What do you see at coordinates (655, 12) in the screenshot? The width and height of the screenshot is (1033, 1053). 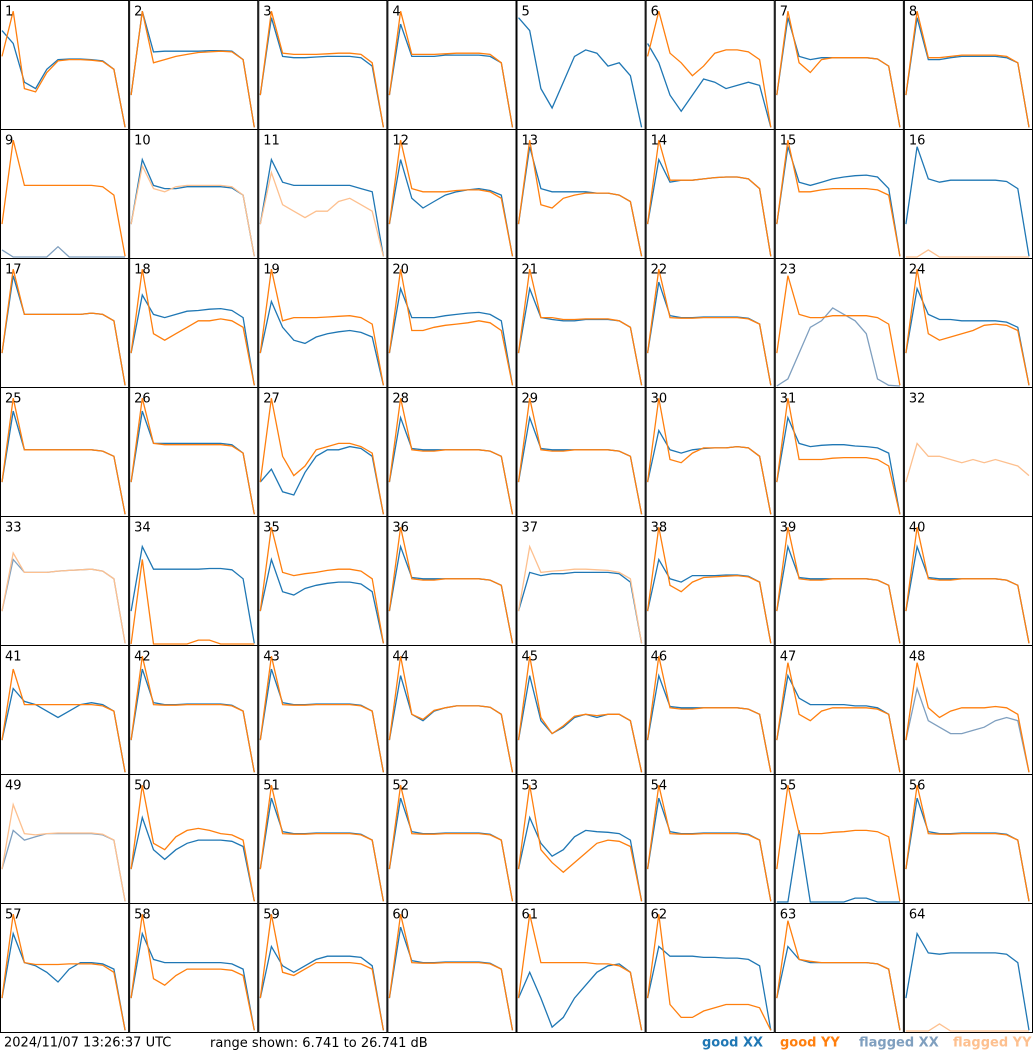 I see `panel-number: 6` at bounding box center [655, 12].